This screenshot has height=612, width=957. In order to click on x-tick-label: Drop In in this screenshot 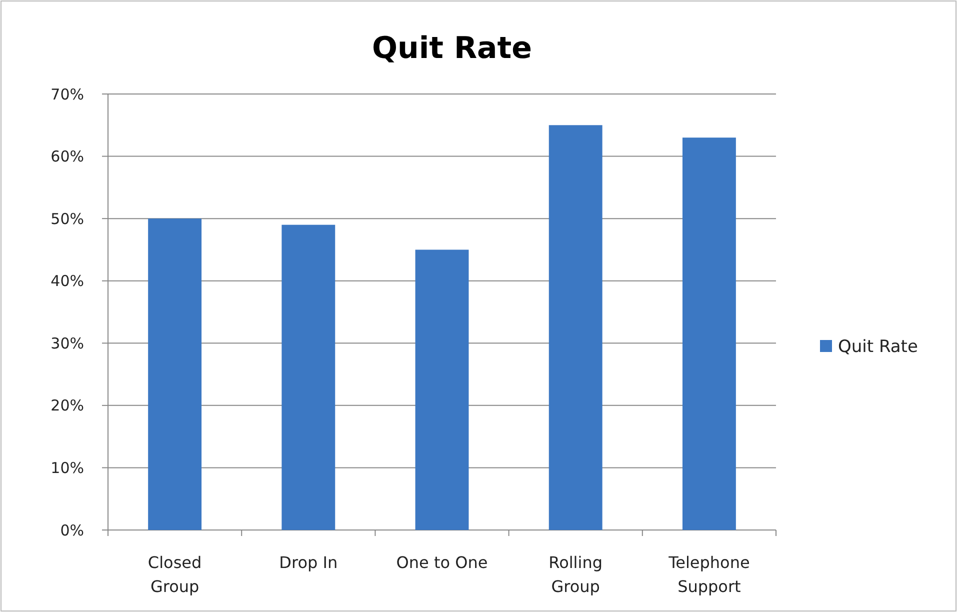, I will do `click(308, 562)`.